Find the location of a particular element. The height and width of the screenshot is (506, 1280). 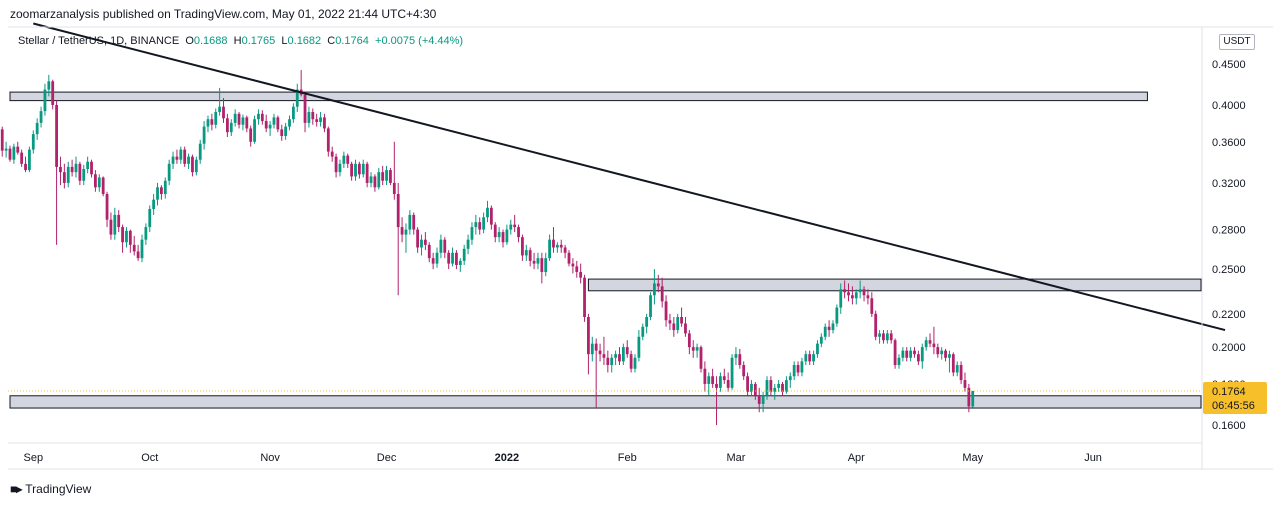

y-tick-label: 0.1600 is located at coordinates (1229, 426).